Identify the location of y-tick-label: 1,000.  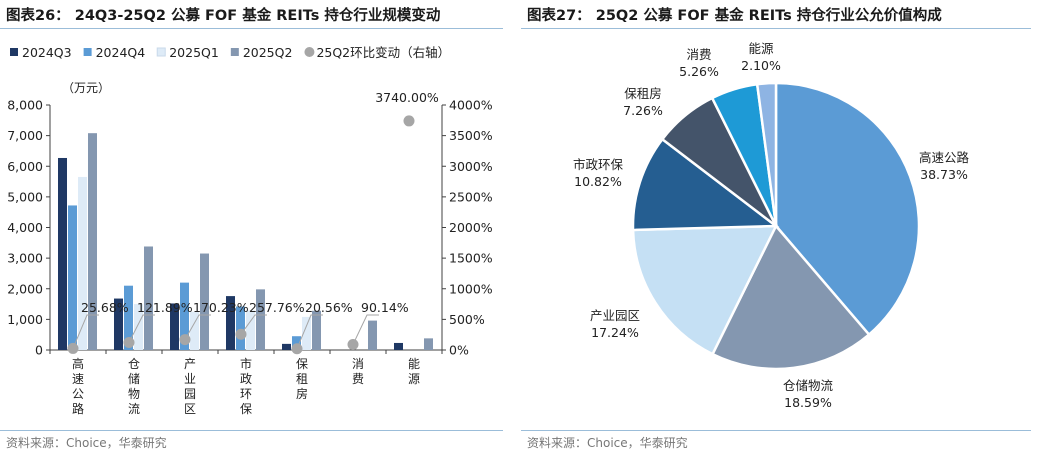
(25, 319).